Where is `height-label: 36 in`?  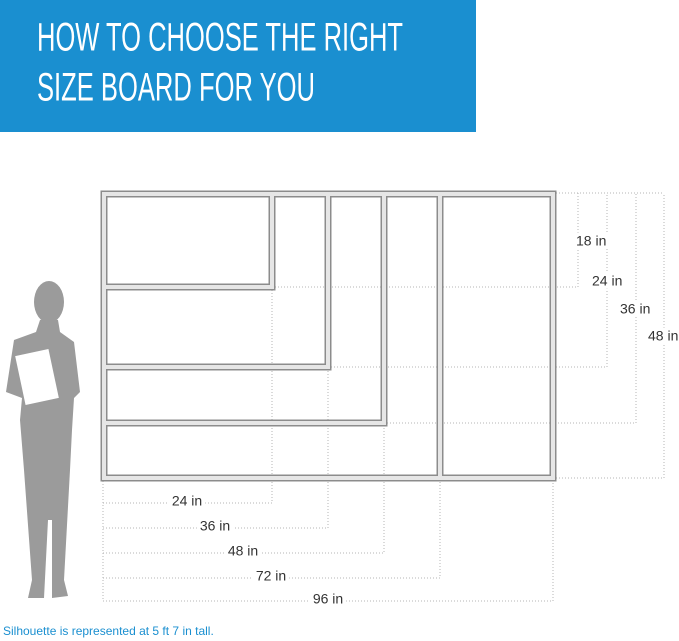
height-label: 36 in is located at coordinates (635, 309).